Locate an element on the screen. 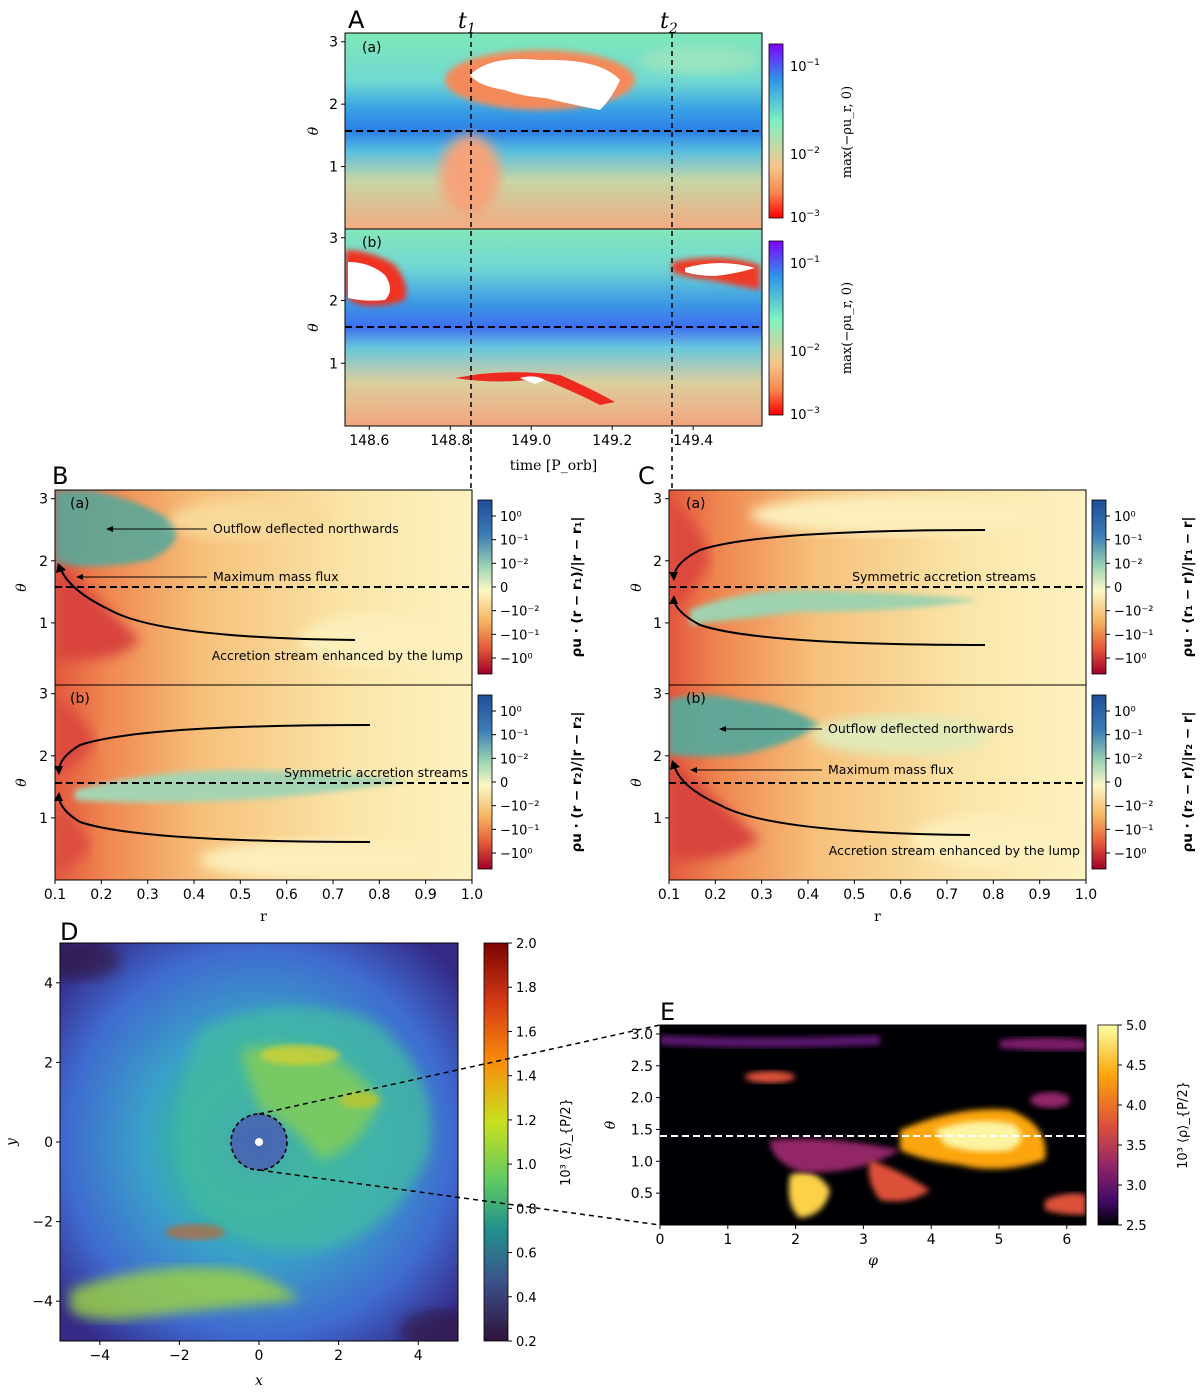 The height and width of the screenshot is (1395, 1200). x-tick-label: 1 is located at coordinates (727, 1240).